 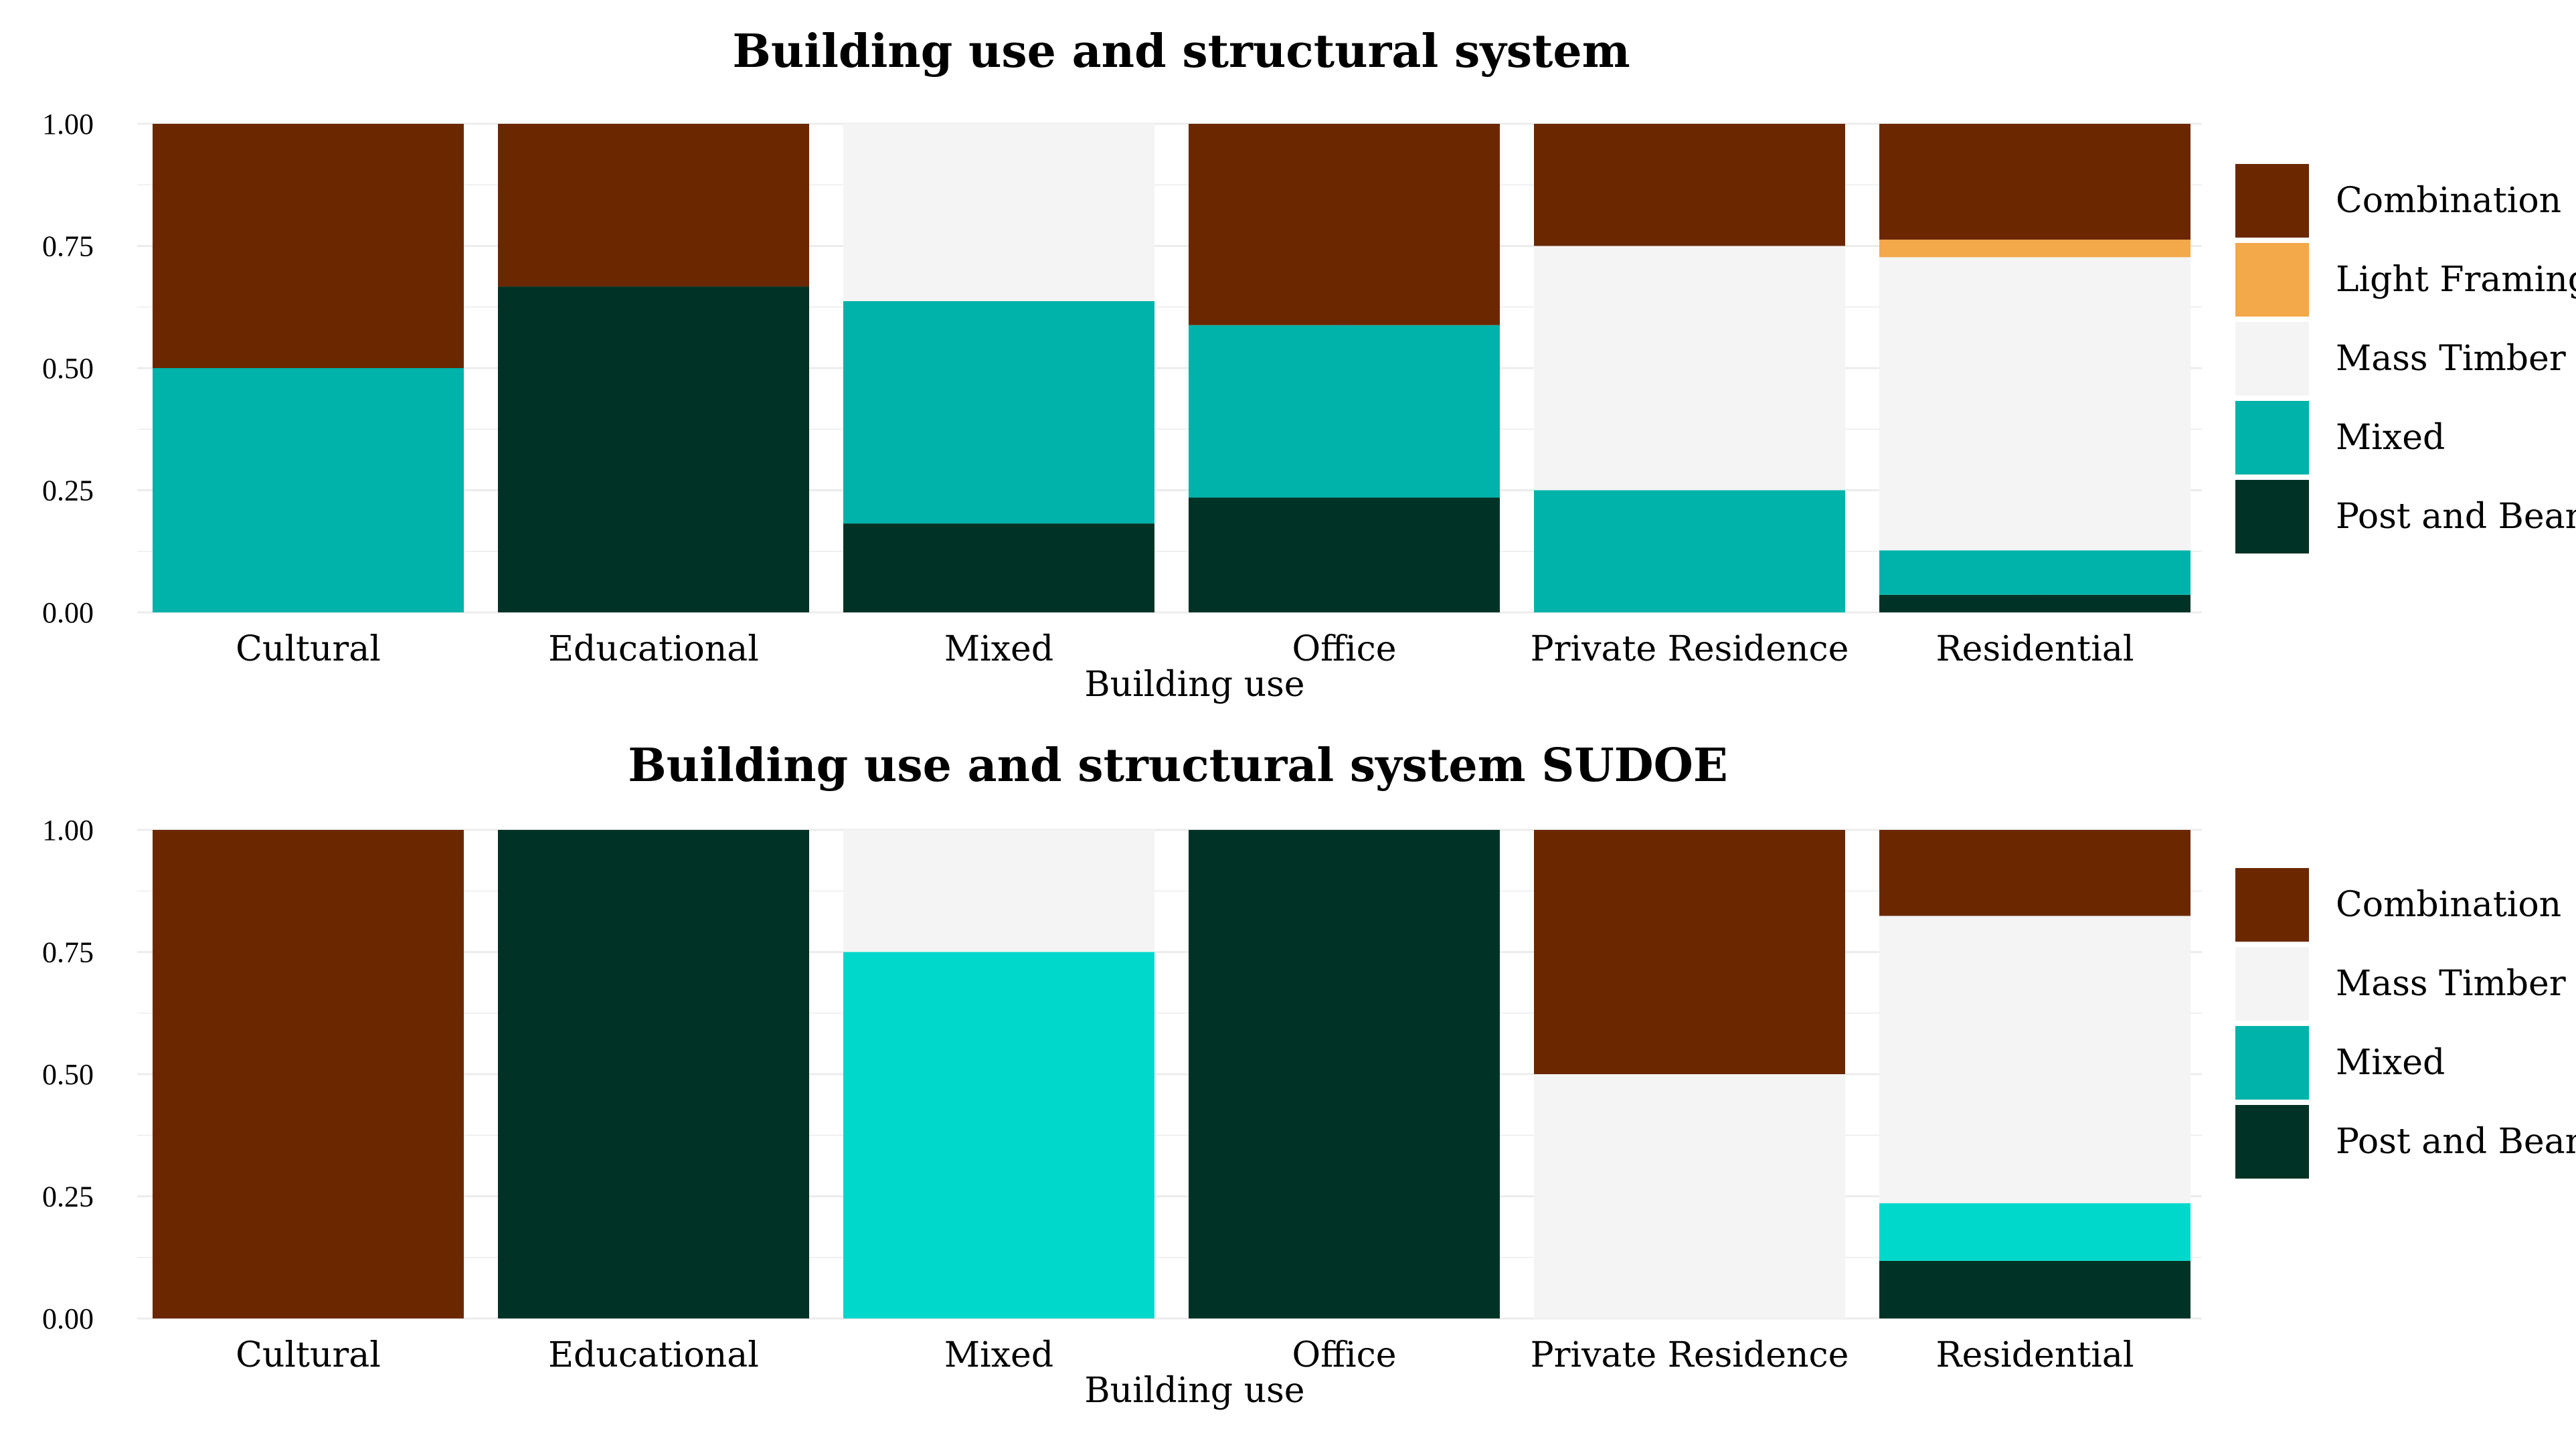 What do you see at coordinates (1689, 551) in the screenshot?
I see `bar-segment-private-residence-mixed` at bounding box center [1689, 551].